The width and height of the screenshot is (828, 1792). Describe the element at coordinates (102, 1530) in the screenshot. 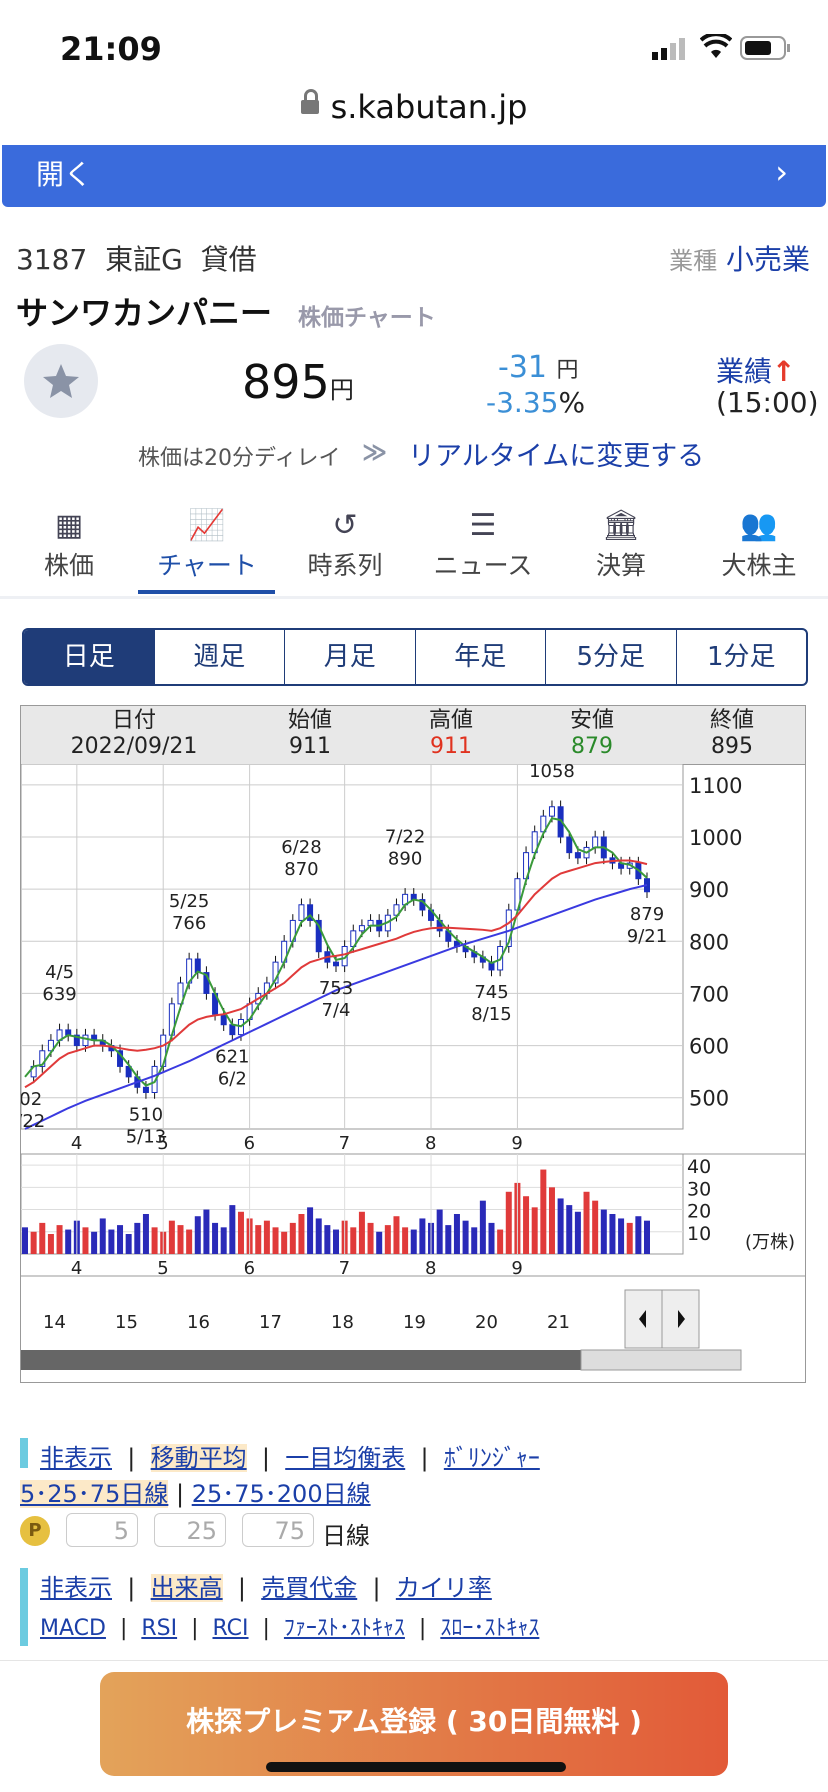

I see `ma-period-1: 5` at that location.